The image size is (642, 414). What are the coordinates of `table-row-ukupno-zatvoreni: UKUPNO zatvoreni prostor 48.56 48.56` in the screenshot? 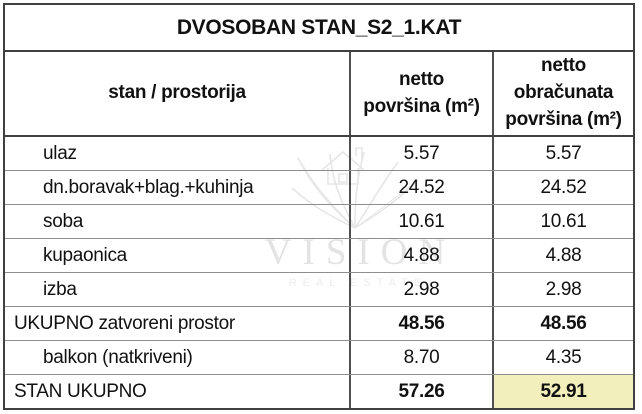 It's located at (319, 324).